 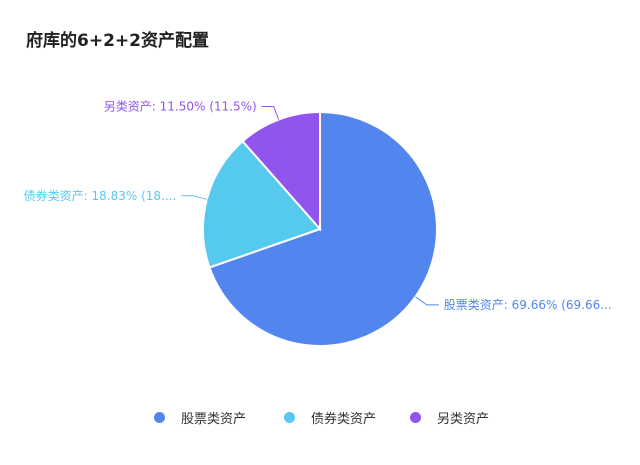 I want to click on data-label-alternative: 另类资产: 11.50% (11.5%), so click(x=180, y=106).